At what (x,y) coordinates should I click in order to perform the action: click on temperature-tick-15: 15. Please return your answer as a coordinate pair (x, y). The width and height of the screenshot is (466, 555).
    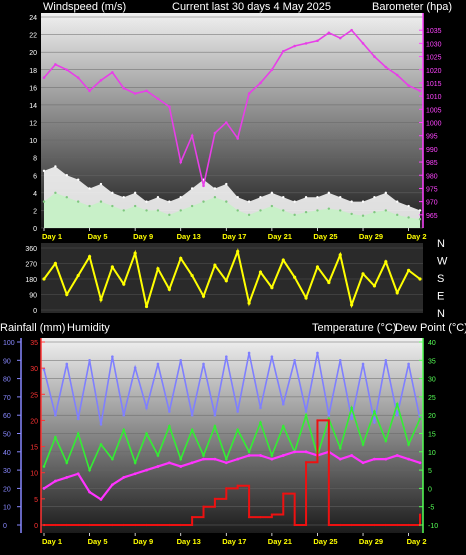
    Looking at the image, I should click on (432, 435).